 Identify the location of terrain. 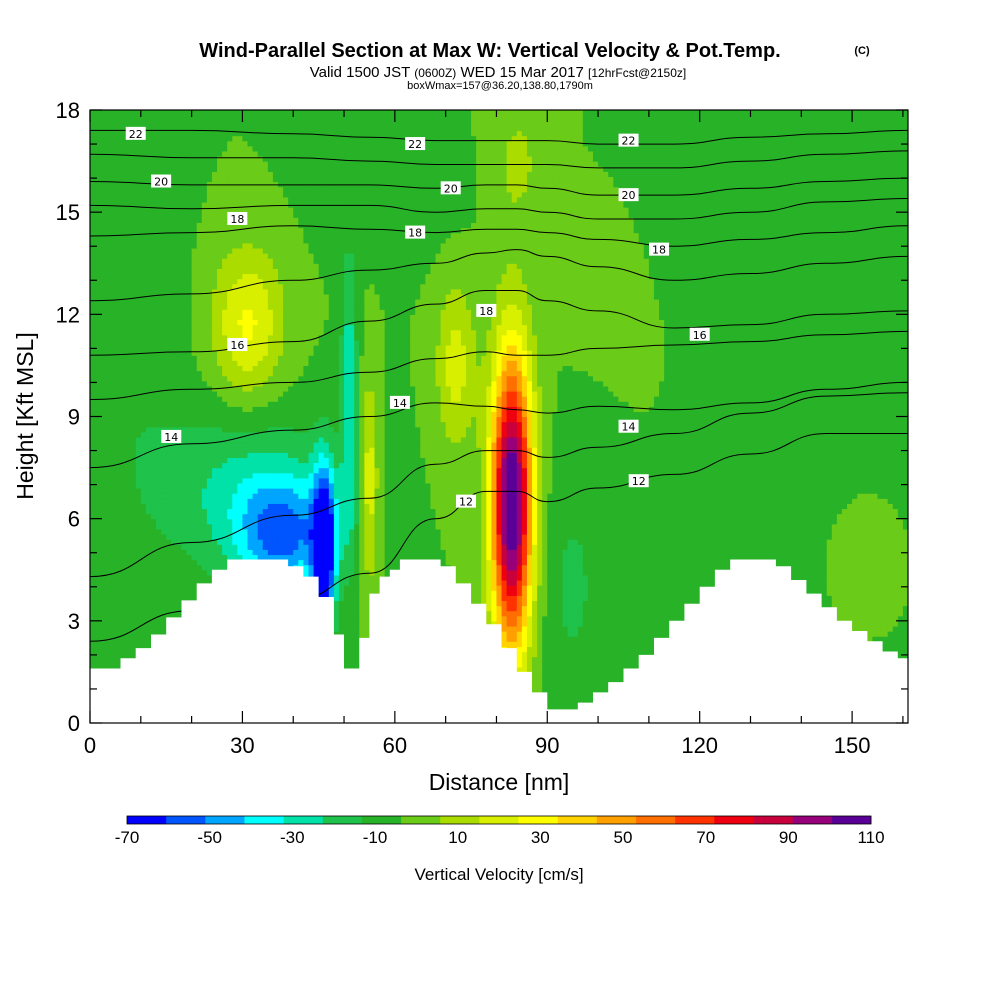
(499, 641).